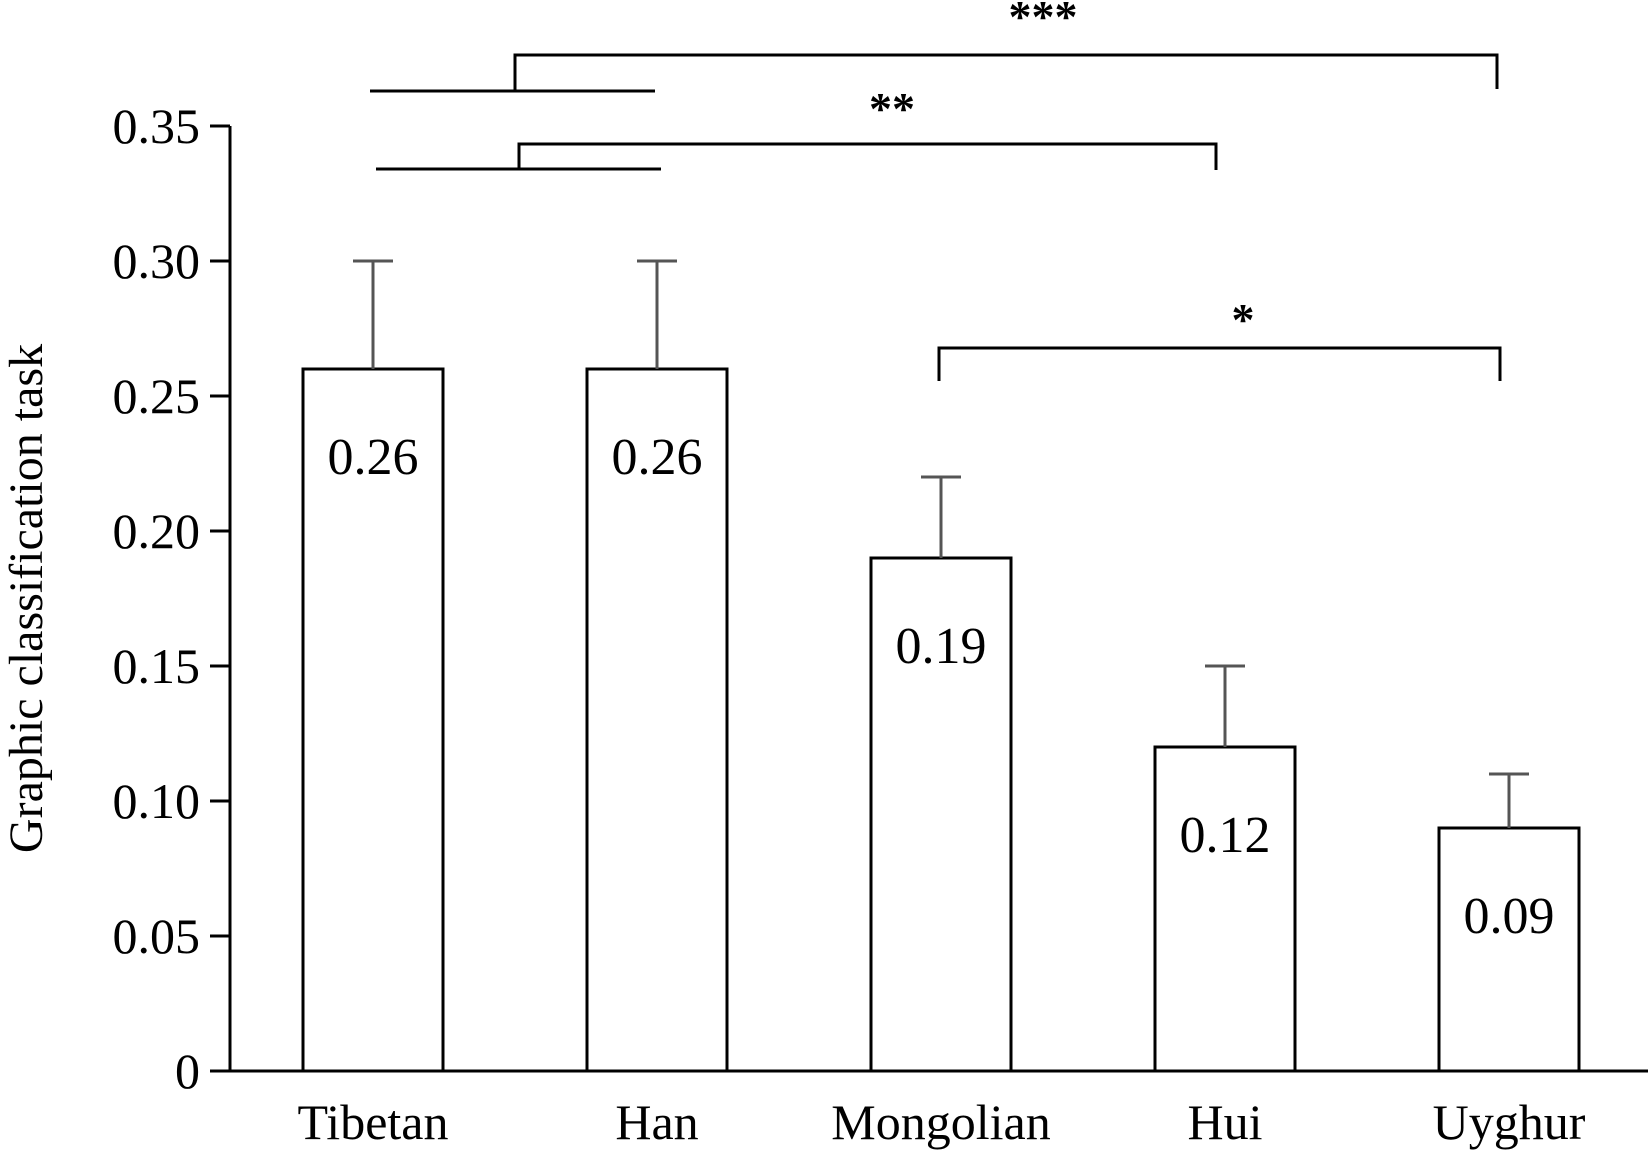 This screenshot has height=1162, width=1648. What do you see at coordinates (1006, 72) in the screenshot?
I see `bracket-tibetan-han-uyghur` at bounding box center [1006, 72].